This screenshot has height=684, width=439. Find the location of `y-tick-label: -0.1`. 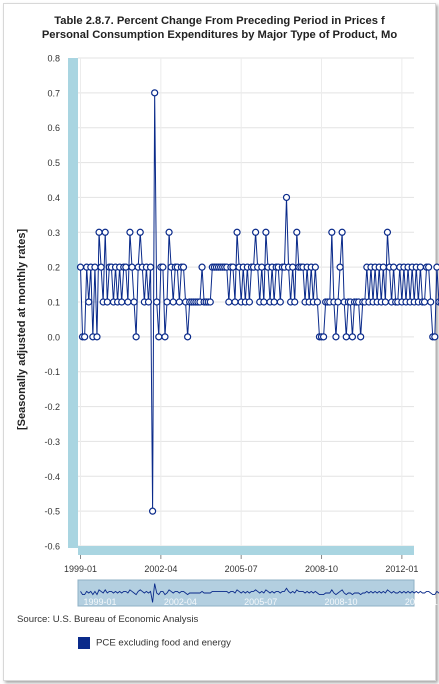

y-tick-label: -0.1 is located at coordinates (52, 372).